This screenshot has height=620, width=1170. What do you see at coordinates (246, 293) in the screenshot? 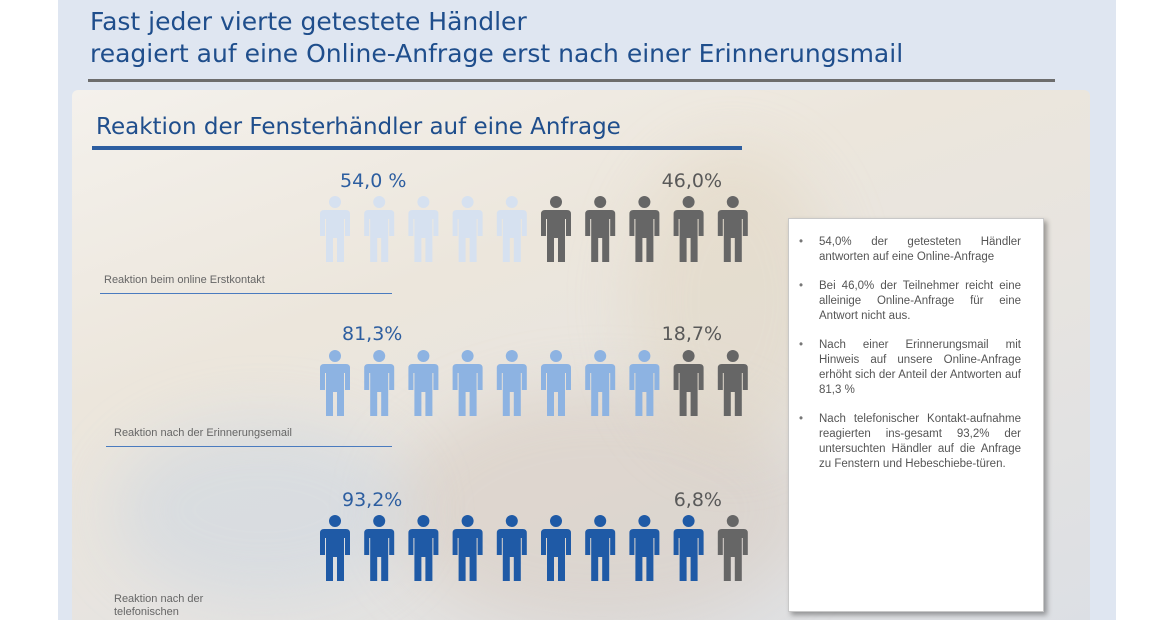
I see `row1-label-underline` at bounding box center [246, 293].